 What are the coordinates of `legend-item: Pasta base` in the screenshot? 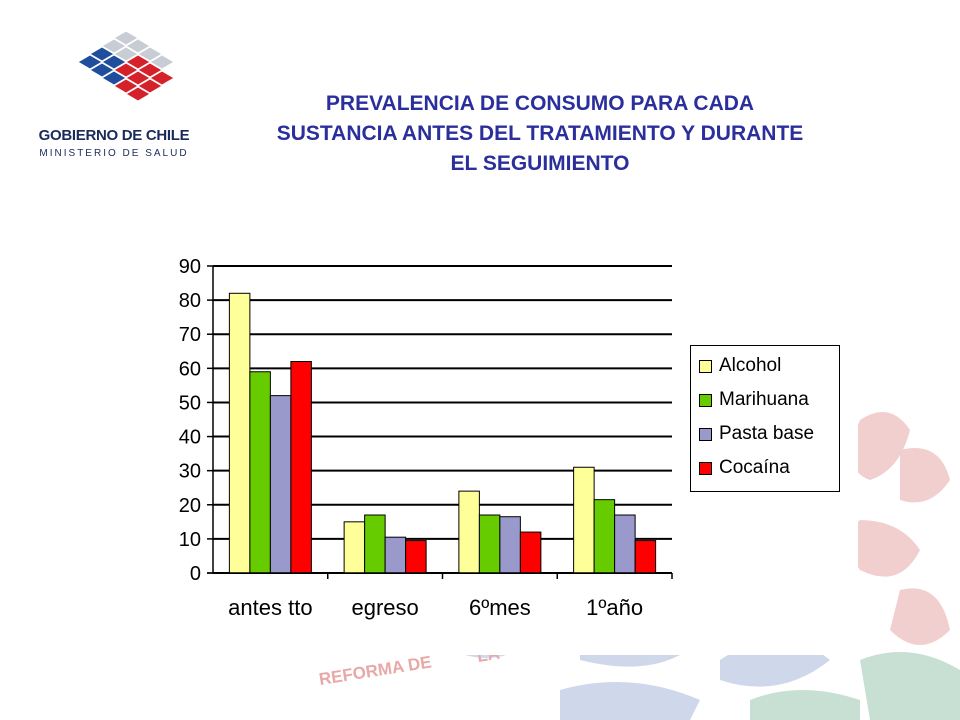 It's located at (769, 434).